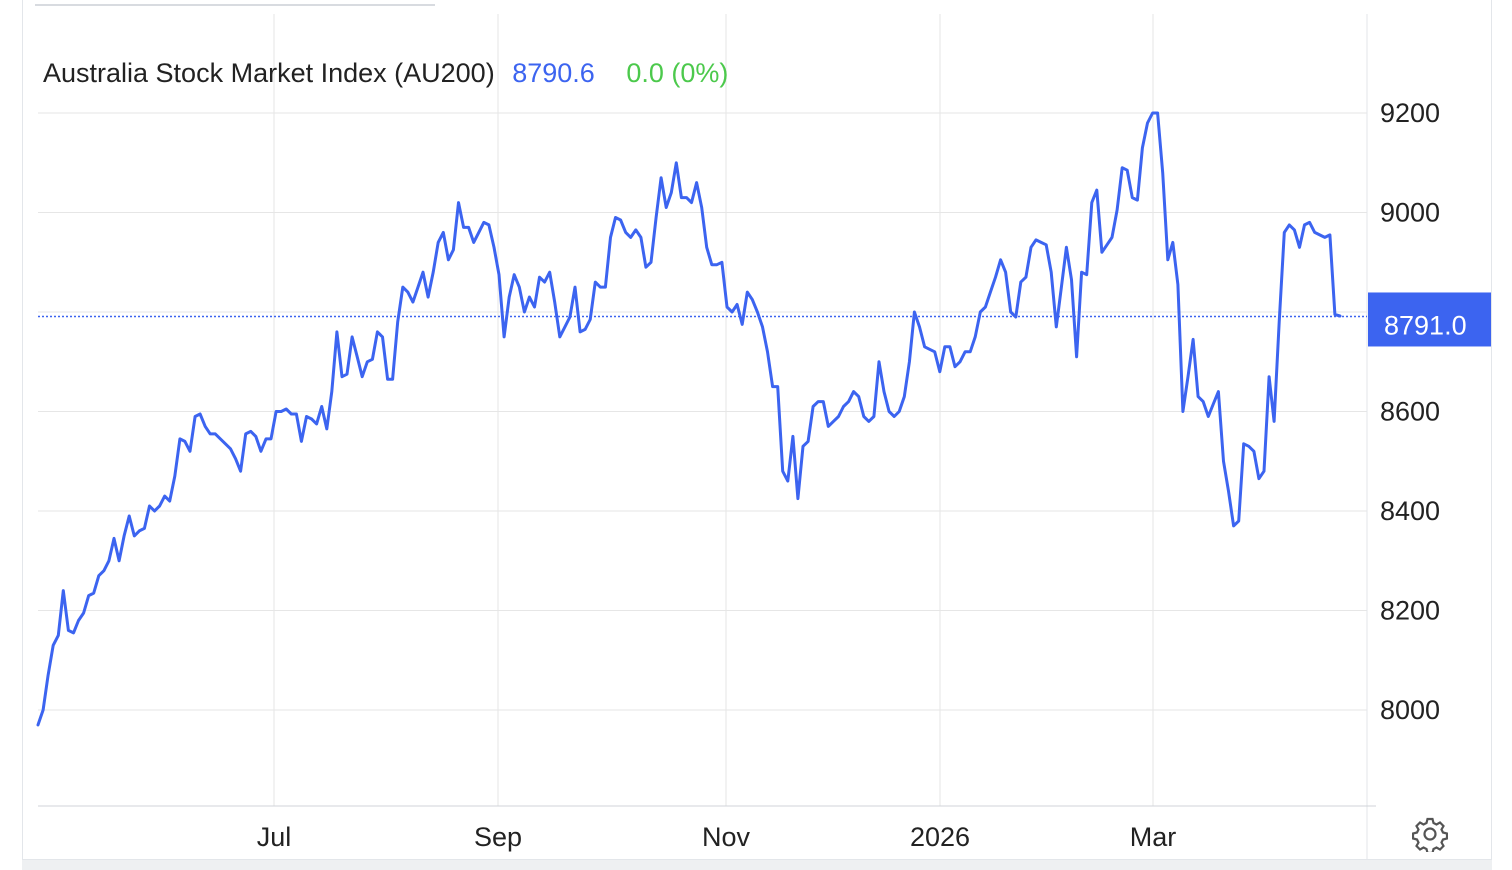 The image size is (1512, 870). What do you see at coordinates (1153, 837) in the screenshot?
I see `x-tick-label: Mar` at bounding box center [1153, 837].